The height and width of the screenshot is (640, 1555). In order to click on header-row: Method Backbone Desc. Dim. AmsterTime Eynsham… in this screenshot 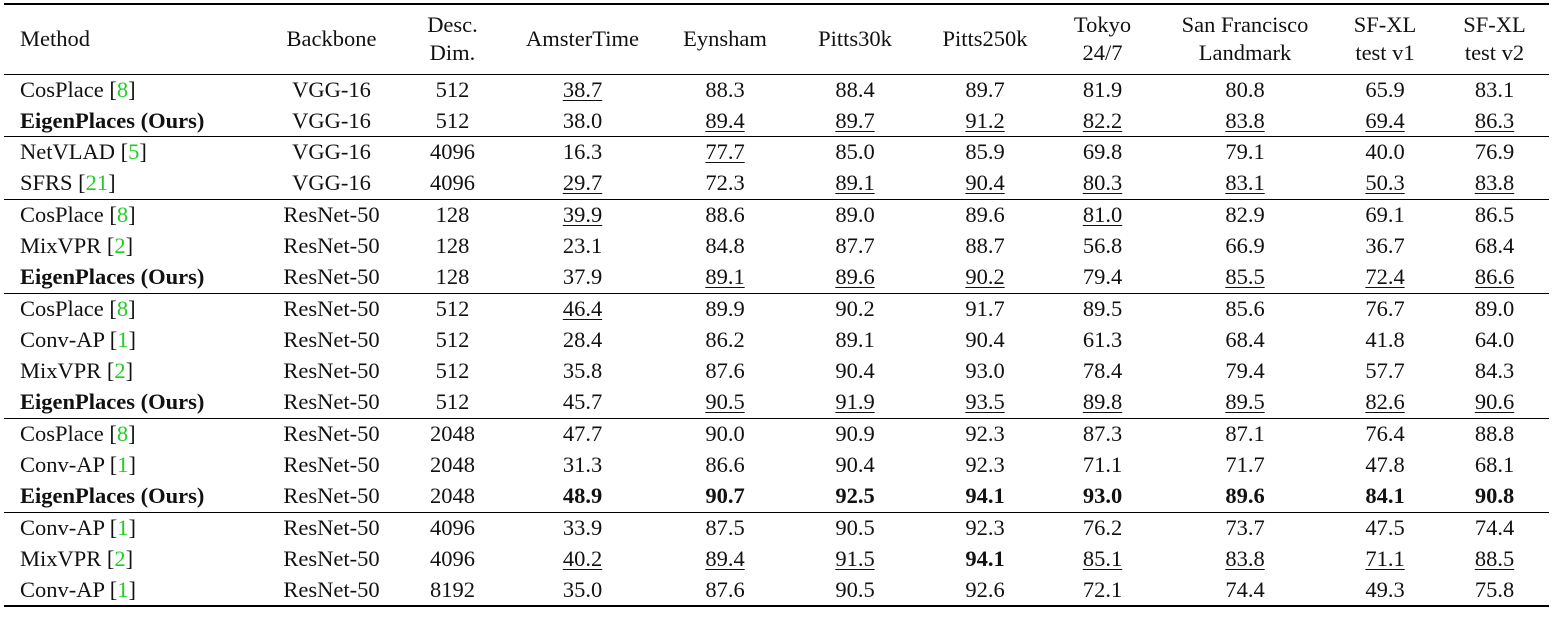, I will do `click(776, 39)`.